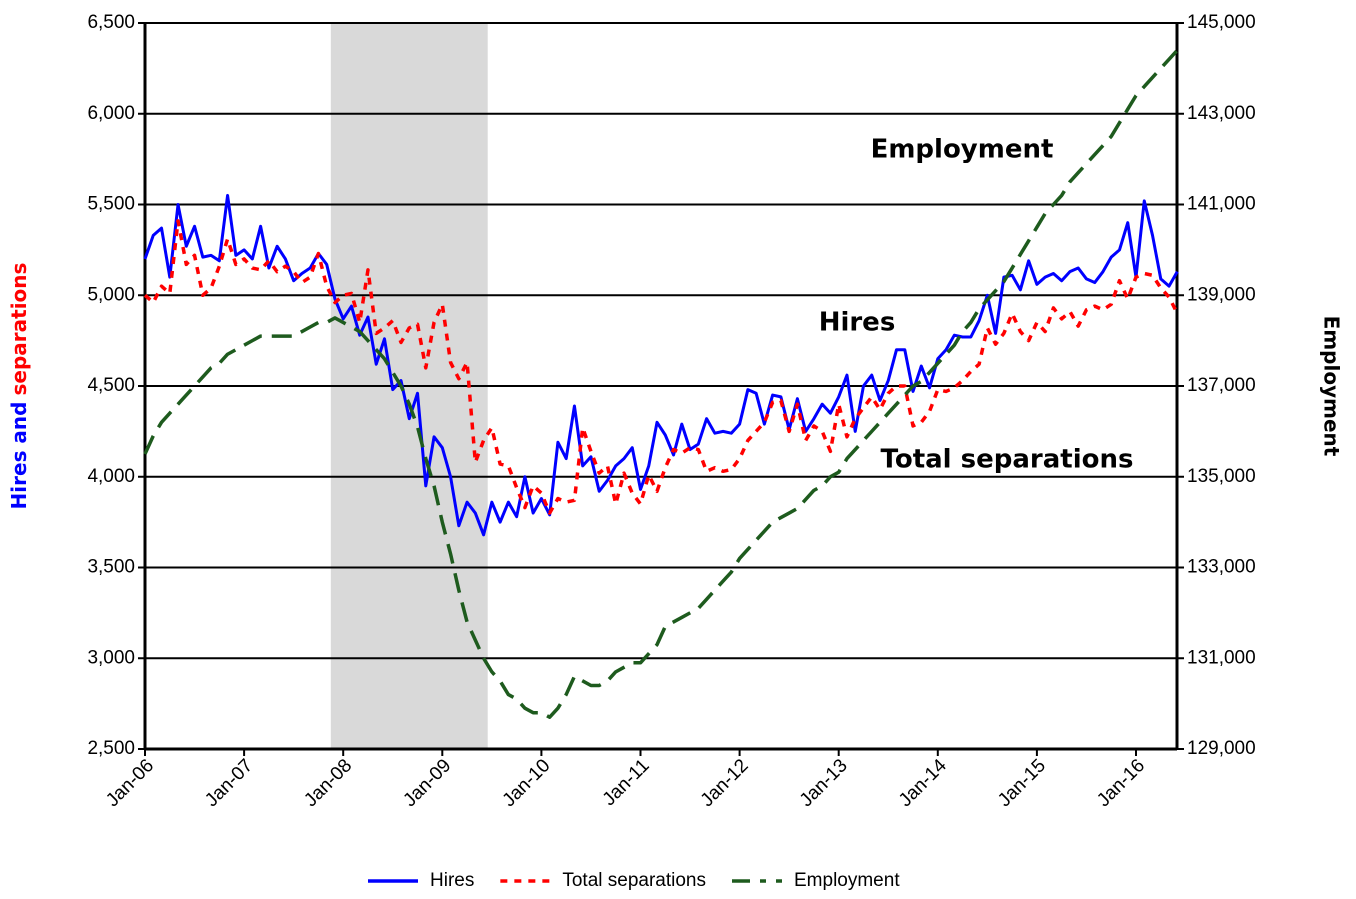 The image size is (1356, 899). What do you see at coordinates (1221, 204) in the screenshot?
I see `y2-tick-label: 141,000` at bounding box center [1221, 204].